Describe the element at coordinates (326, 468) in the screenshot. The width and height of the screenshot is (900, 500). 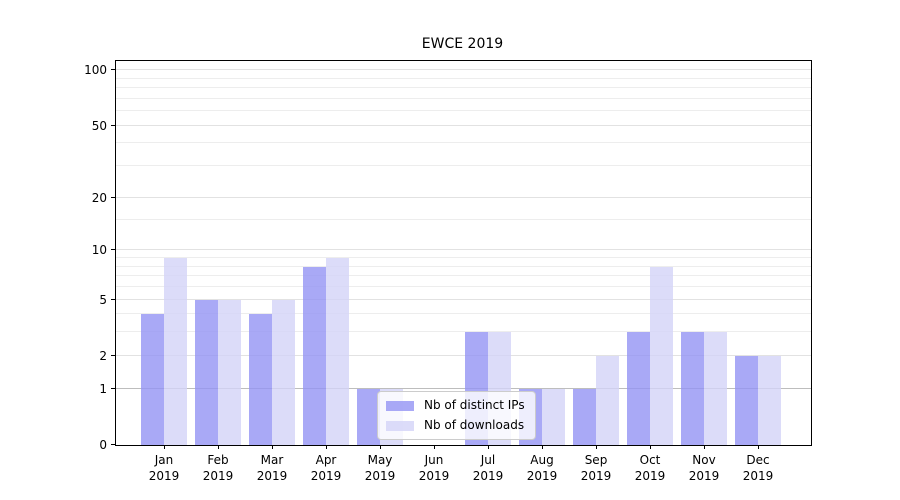
I see `x-tick-label: Apr 2019` at that location.